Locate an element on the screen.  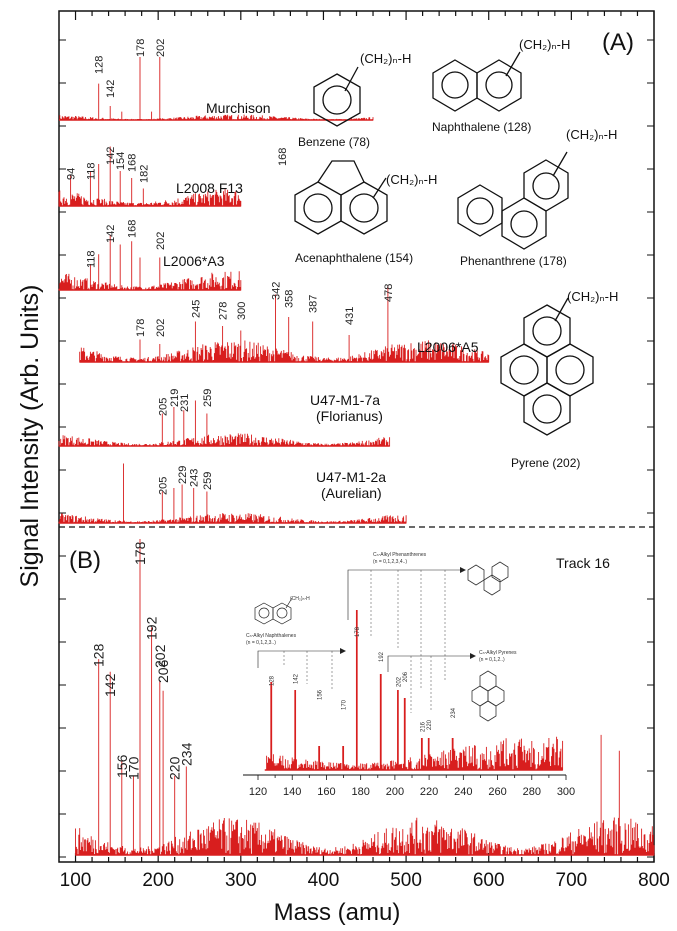
naphthalene-structure is located at coordinates (477, 81).